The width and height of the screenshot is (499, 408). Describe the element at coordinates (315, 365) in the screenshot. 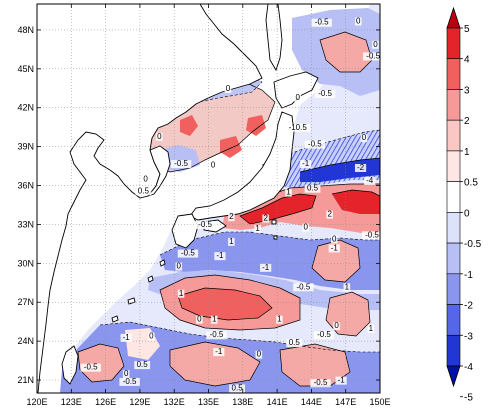

I see `southern-red-east` at that location.